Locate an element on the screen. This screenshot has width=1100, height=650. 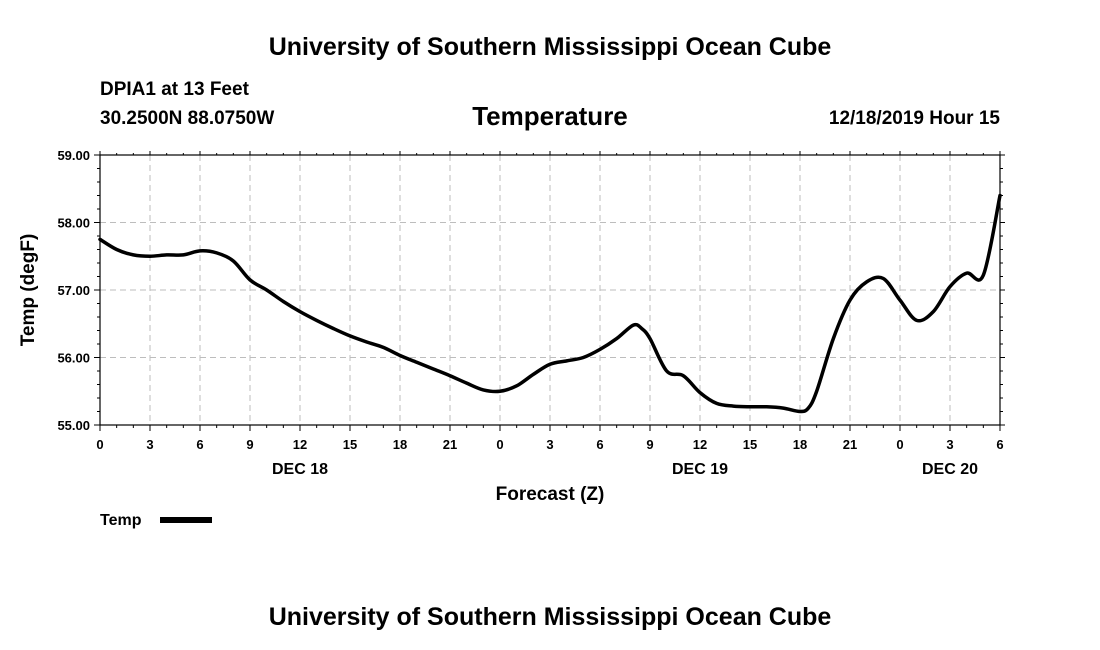
x-axis-label: Forecast (Z) is located at coordinates (550, 494).